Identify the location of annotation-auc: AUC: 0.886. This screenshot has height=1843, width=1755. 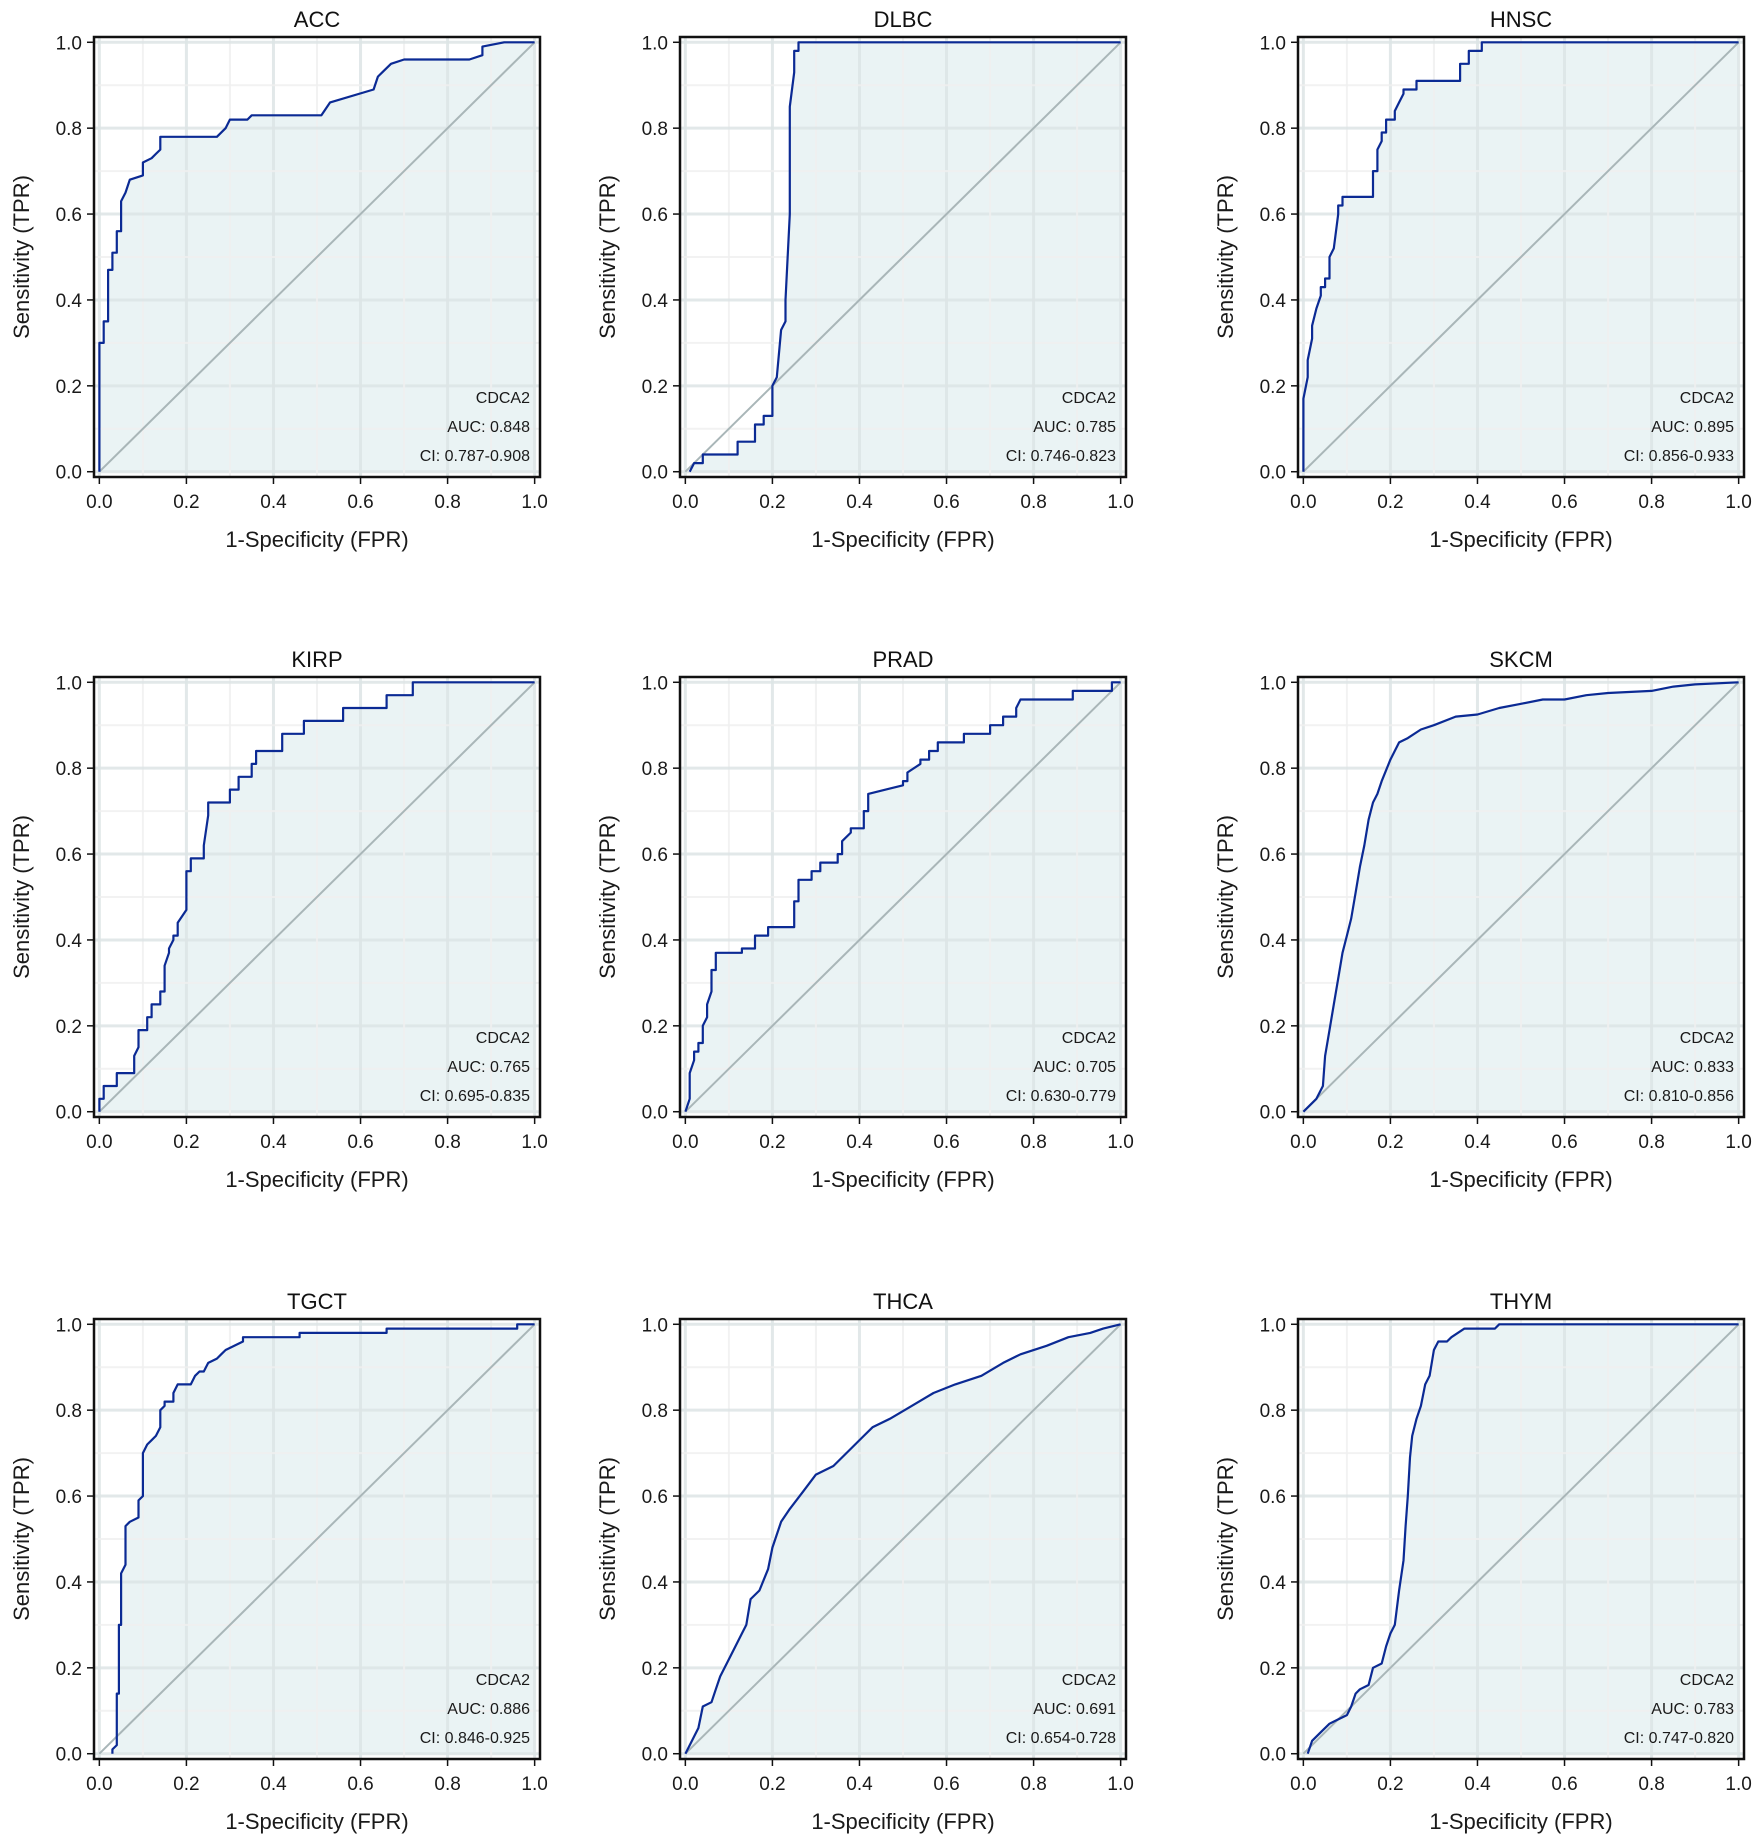
(488, 1709).